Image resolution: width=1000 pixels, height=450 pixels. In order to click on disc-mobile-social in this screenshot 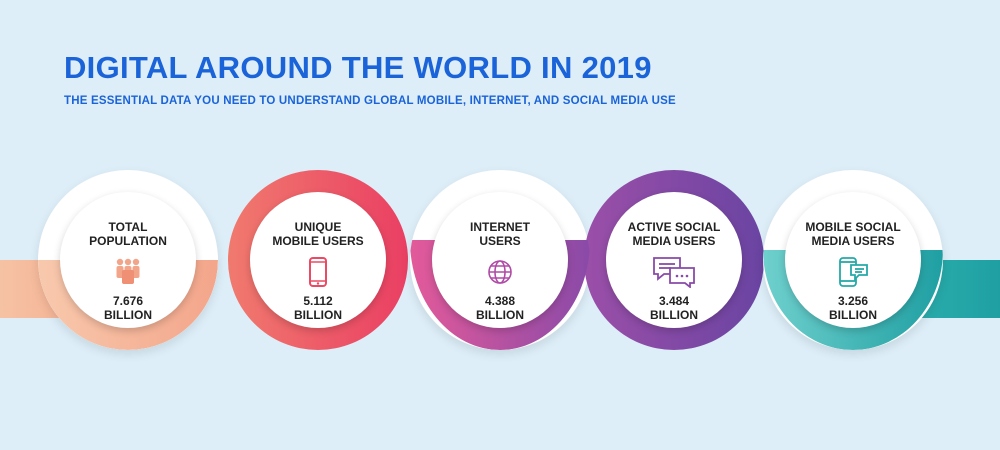, I will do `click(853, 260)`.